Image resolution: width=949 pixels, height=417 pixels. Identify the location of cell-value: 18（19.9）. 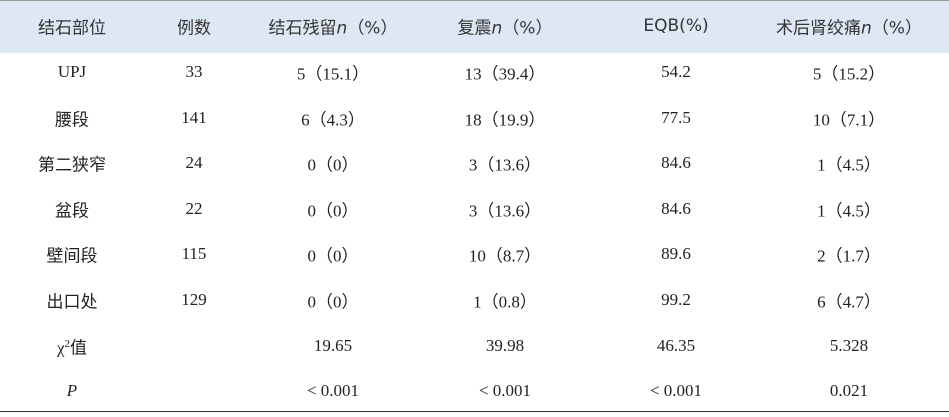
(505, 120).